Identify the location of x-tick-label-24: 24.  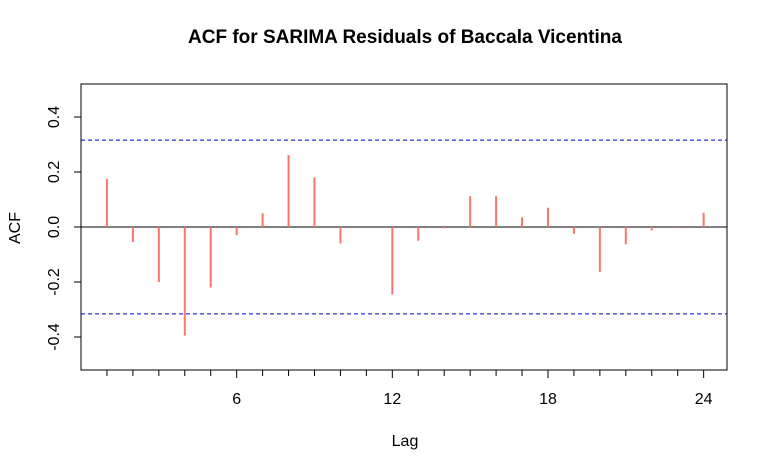
(704, 399).